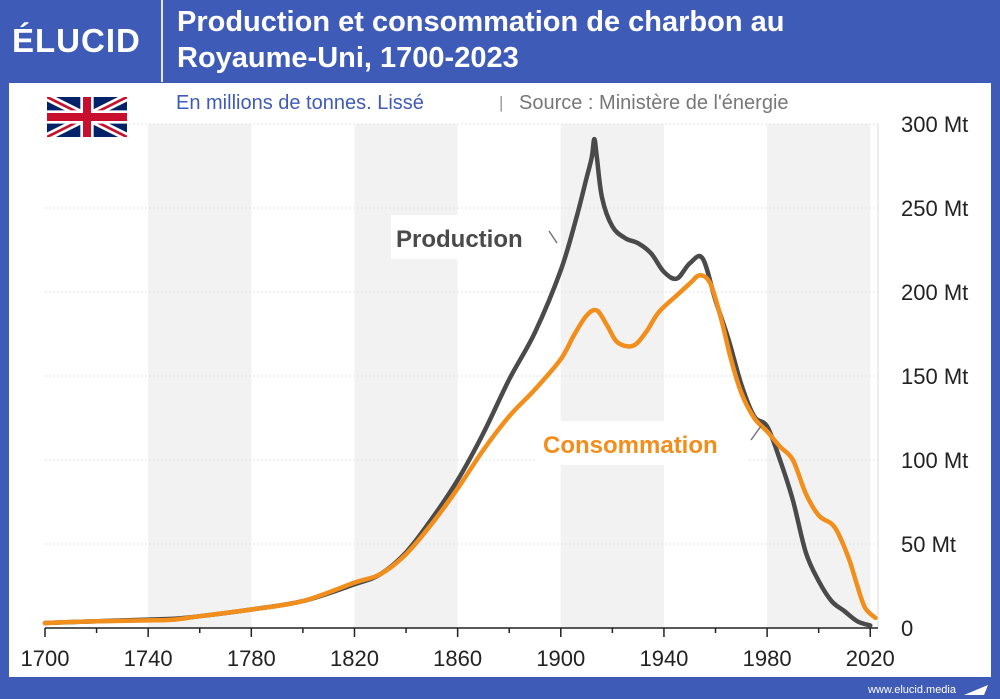  I want to click on x-tick-label: 1900, so click(560, 658).